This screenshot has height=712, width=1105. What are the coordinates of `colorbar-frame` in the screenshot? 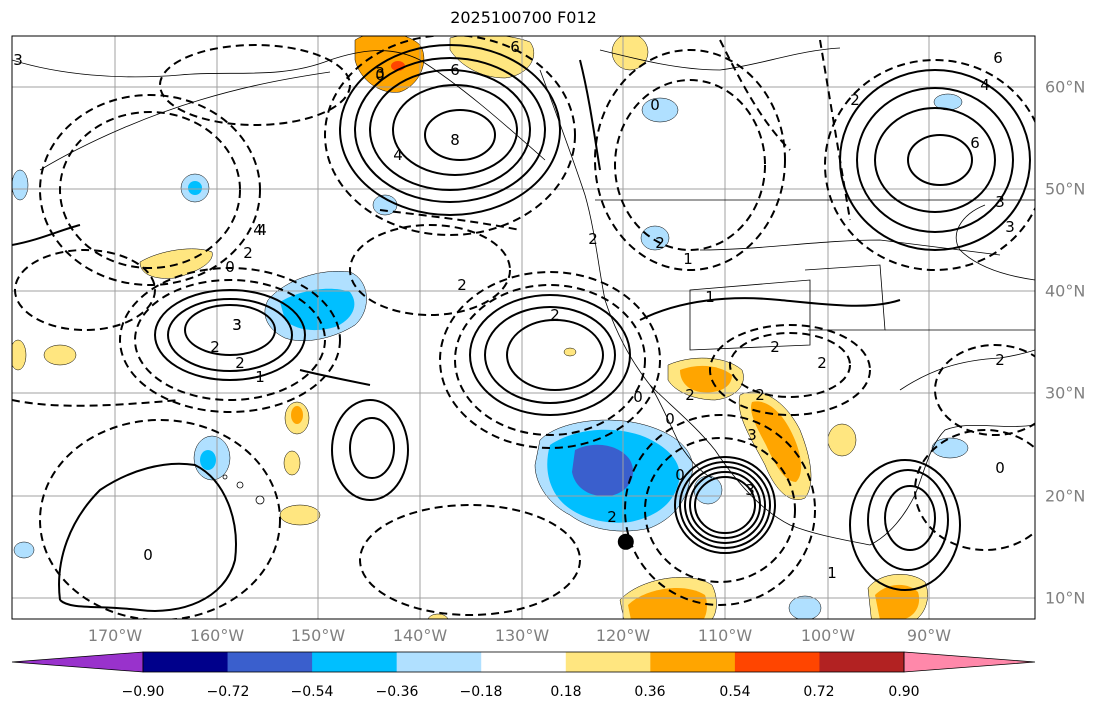 It's located at (523, 662).